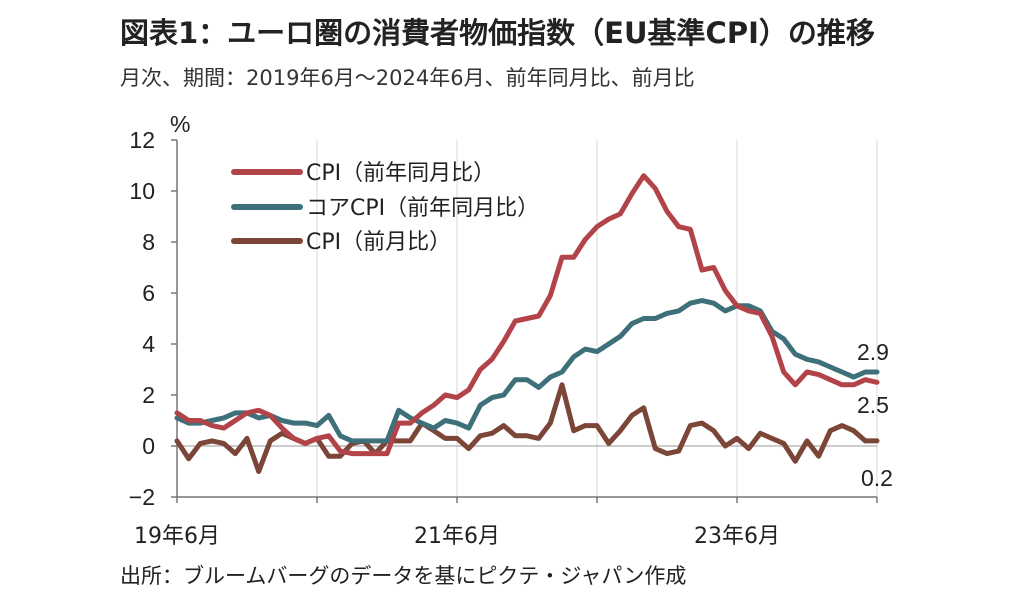  What do you see at coordinates (457, 536) in the screenshot?
I see `x-tick-label: 21年6月` at bounding box center [457, 536].